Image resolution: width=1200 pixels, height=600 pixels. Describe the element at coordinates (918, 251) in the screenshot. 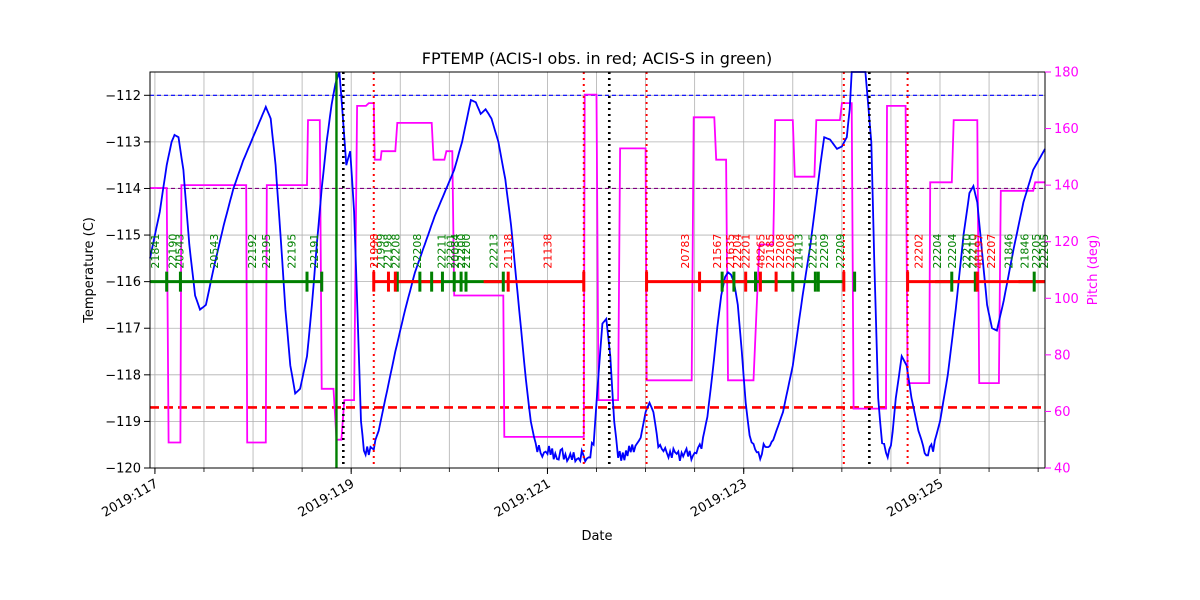

I see `acis-i-label: 22202` at that location.